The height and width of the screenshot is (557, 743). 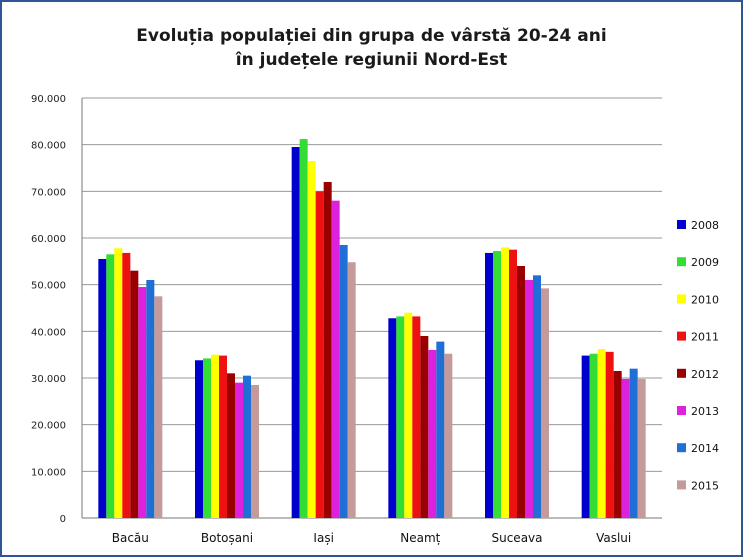 I want to click on x-tick-label: Neamț, so click(x=420, y=538).